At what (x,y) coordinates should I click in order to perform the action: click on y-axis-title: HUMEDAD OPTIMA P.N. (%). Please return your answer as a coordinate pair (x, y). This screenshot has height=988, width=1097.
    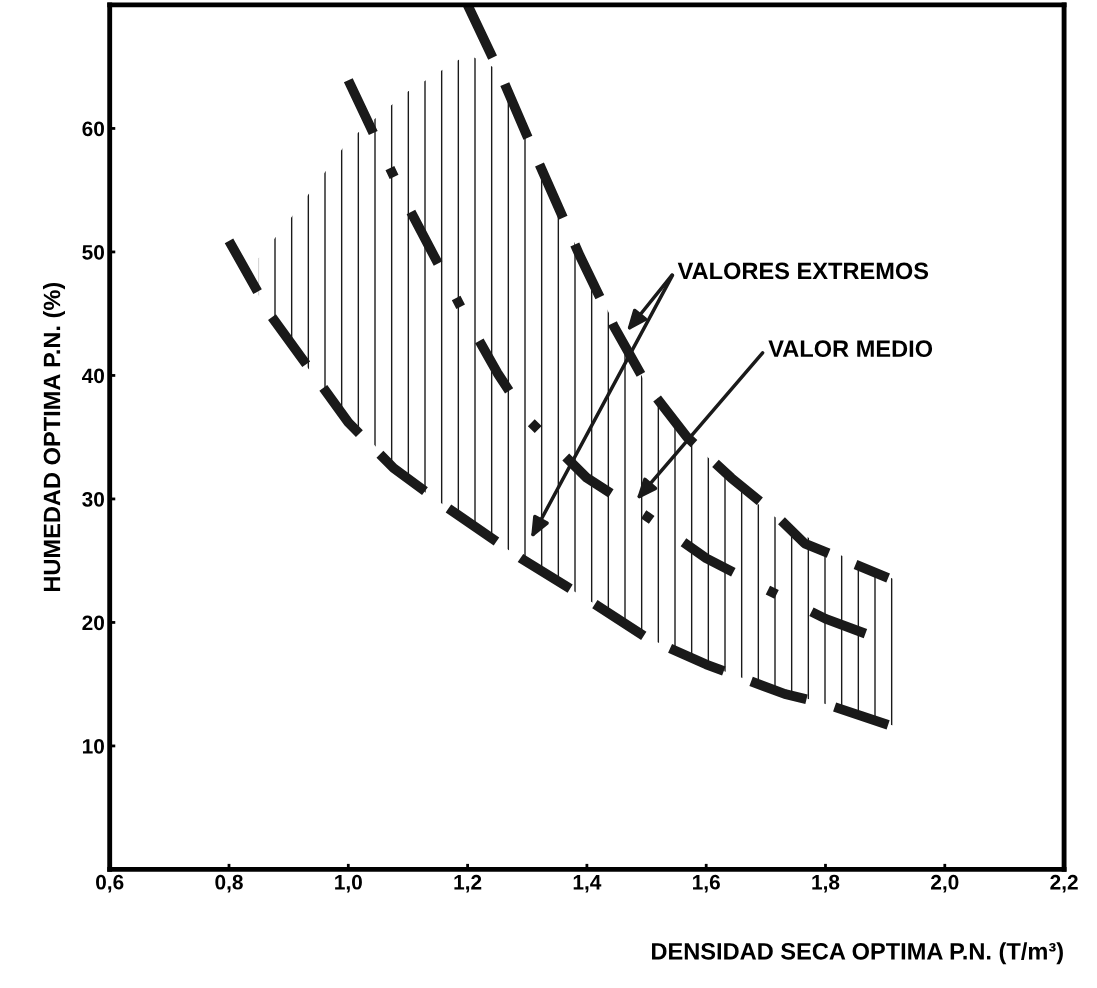
    Looking at the image, I should click on (53, 437).